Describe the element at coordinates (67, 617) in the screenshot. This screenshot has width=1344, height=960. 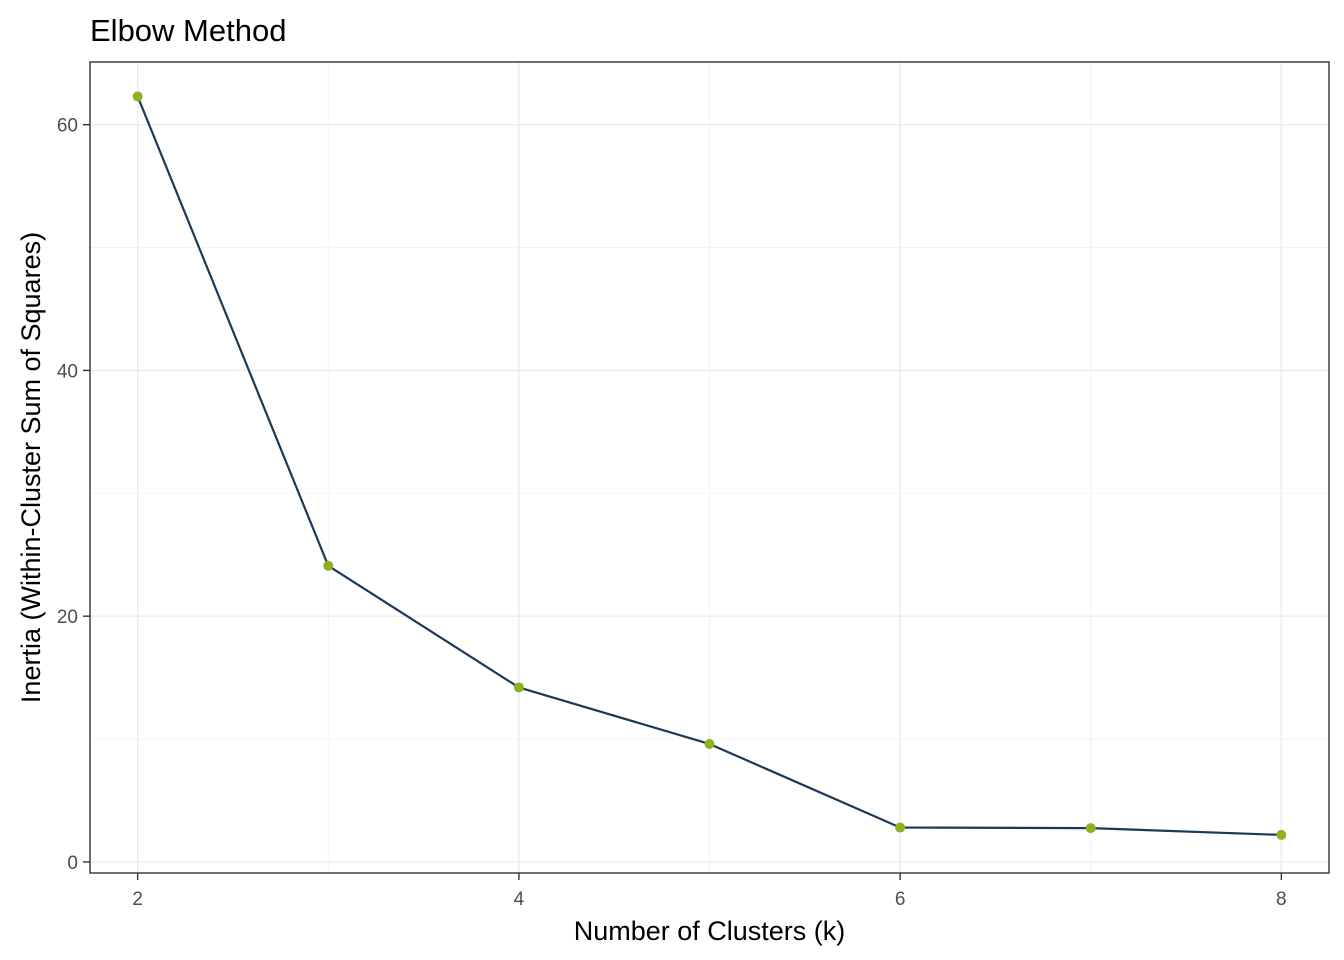
I see `y-tick-label: 20` at that location.